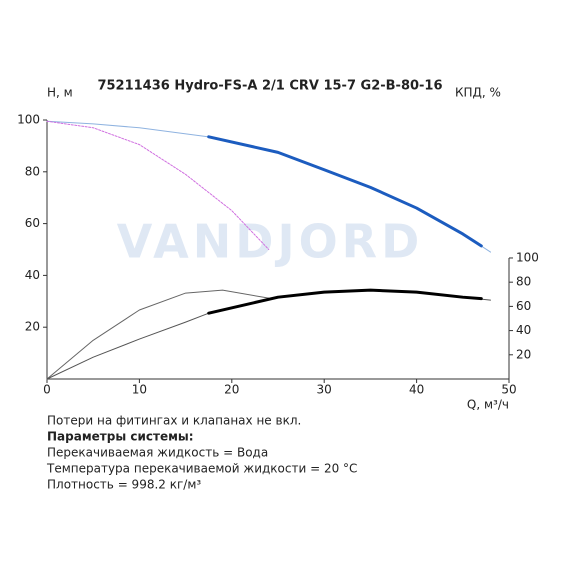 The height and width of the screenshot is (574, 570). I want to click on y-tick-label: 80, so click(32, 171).